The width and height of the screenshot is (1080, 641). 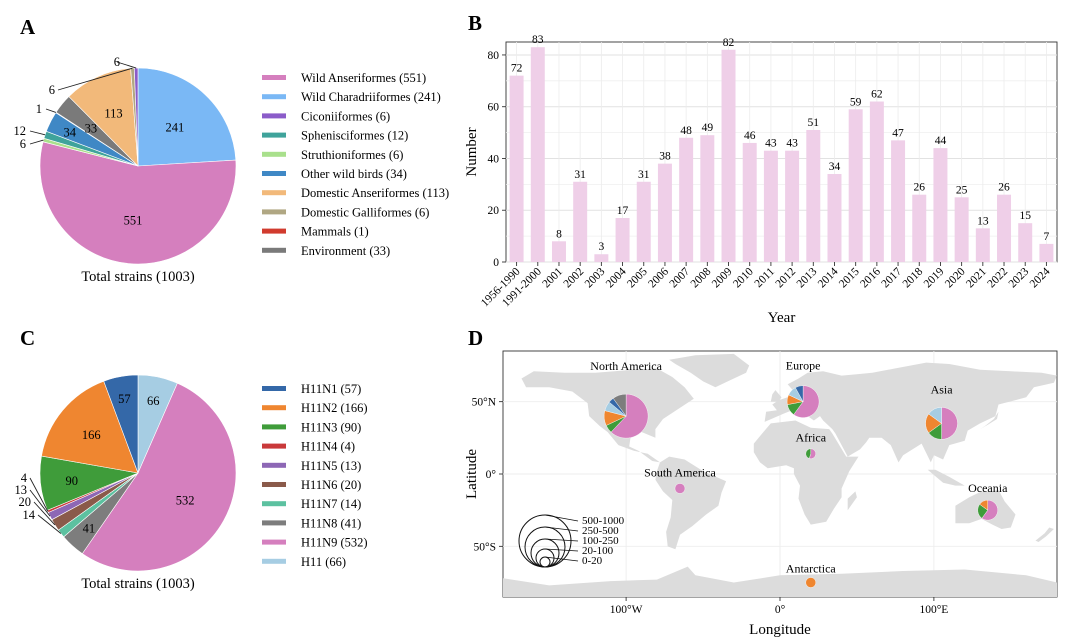 I want to click on legend-label: Wild Charadriiformes (241), so click(x=371, y=97).